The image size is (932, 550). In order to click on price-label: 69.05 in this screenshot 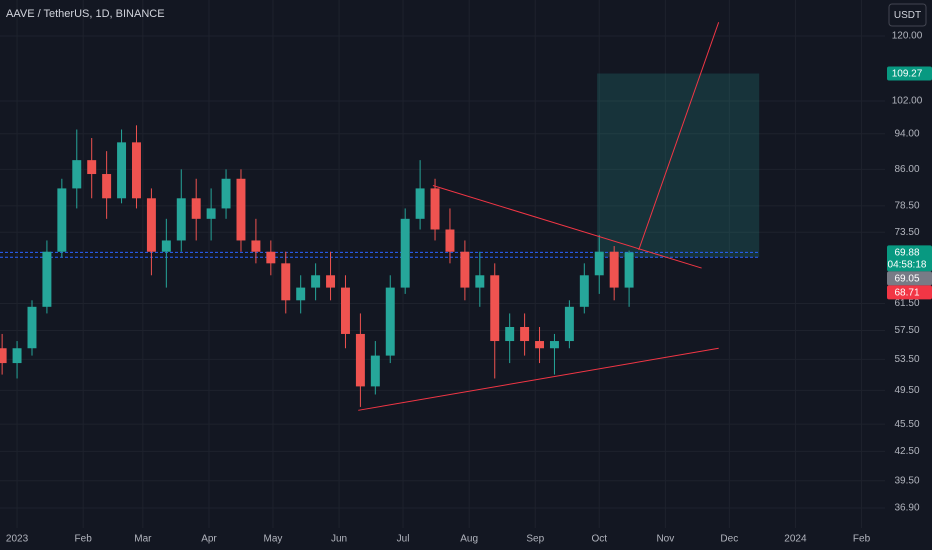, I will do `click(906, 279)`.